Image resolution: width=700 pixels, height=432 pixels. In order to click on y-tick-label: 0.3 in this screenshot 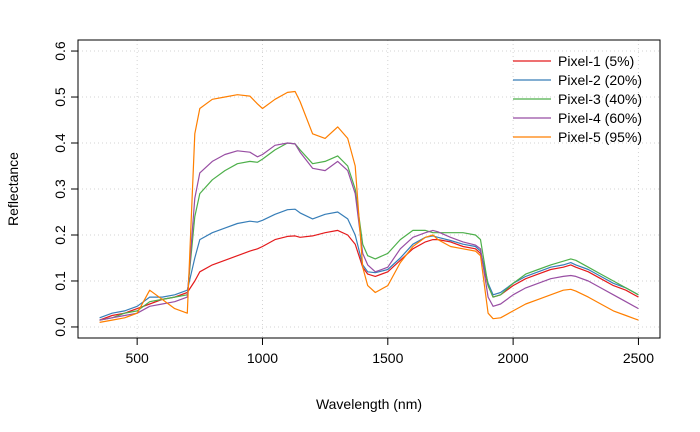, I will do `click(60, 189)`.